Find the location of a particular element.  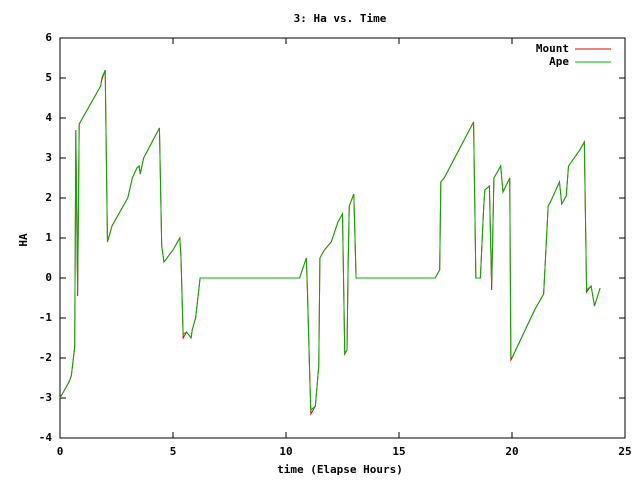

x-axis-label: time (Elapse Hours) is located at coordinates (340, 469).